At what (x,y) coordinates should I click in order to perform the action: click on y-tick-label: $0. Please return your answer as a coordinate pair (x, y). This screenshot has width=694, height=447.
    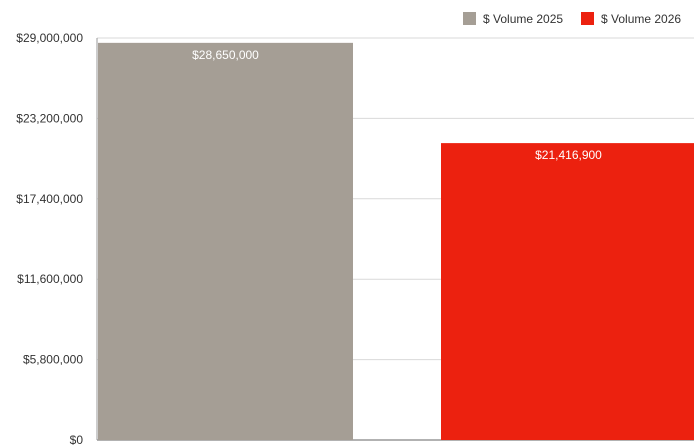
    Looking at the image, I should click on (77, 440).